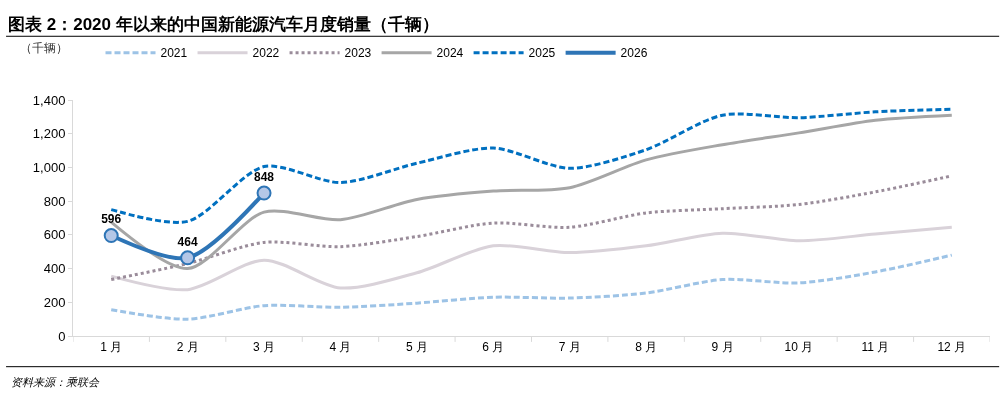 Image resolution: width=1004 pixels, height=398 pixels. I want to click on x-tick-label: 4 月, so click(340, 347).